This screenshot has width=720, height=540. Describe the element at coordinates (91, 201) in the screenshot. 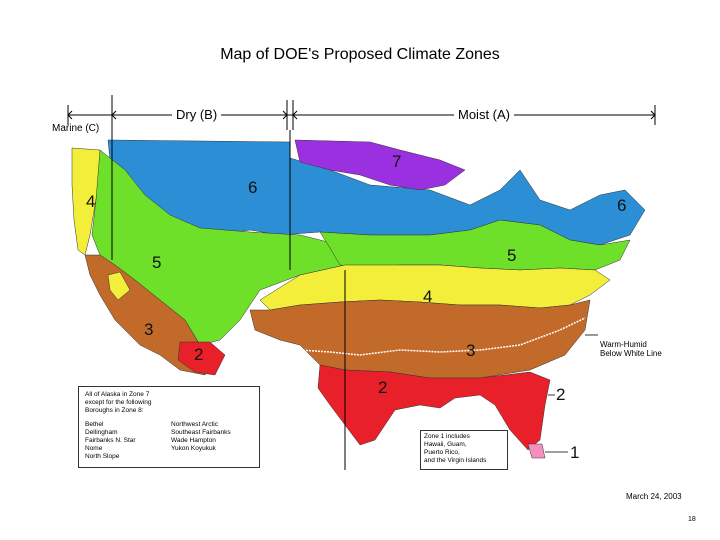

I see `zone4-west-label: 4` at that location.